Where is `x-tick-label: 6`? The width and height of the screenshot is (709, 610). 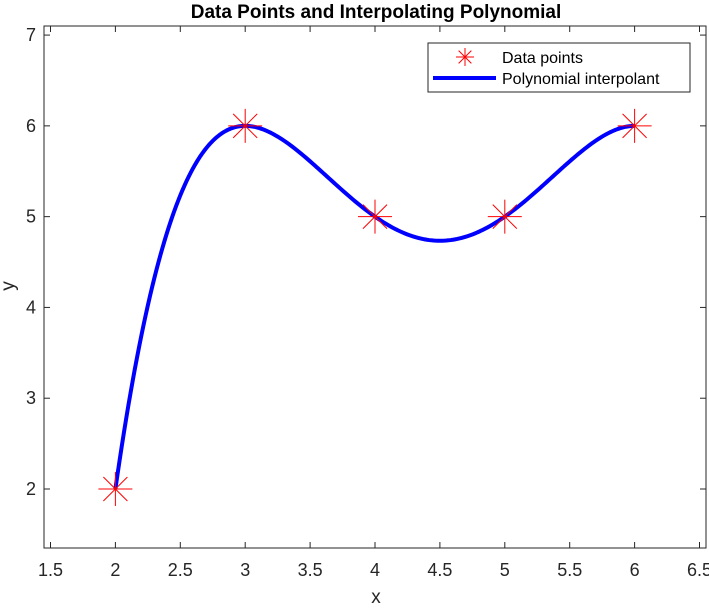 x-tick-label: 6 is located at coordinates (635, 570).